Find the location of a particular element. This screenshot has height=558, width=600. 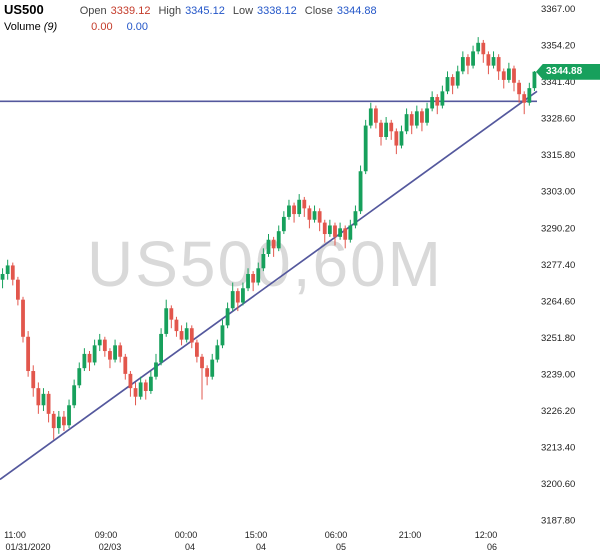

y-axis-label: 3315.80 is located at coordinates (558, 155).